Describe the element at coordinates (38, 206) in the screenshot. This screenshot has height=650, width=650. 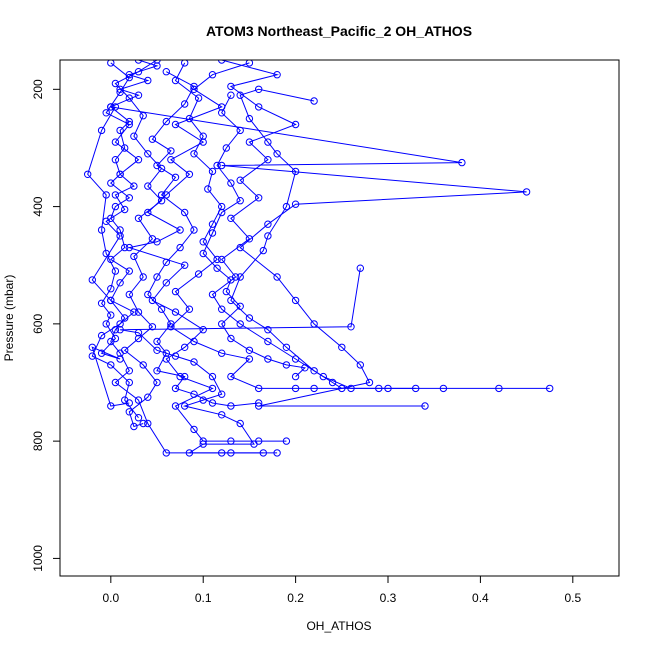
I see `y-tick-label: 400` at that location.